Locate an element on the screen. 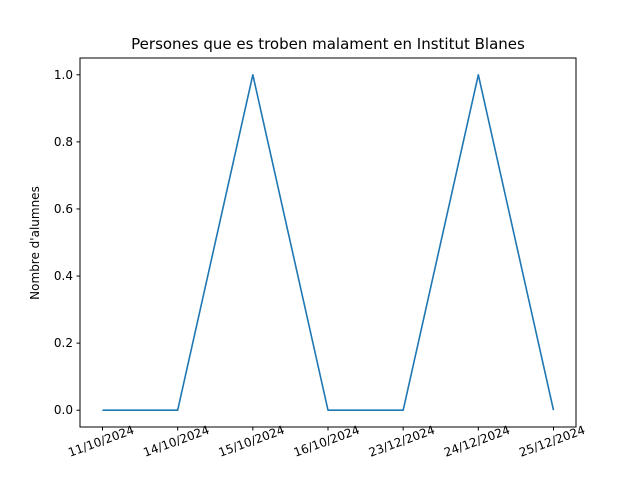 This screenshot has width=640, height=480. y-tick-label: 0.6 is located at coordinates (63, 209).